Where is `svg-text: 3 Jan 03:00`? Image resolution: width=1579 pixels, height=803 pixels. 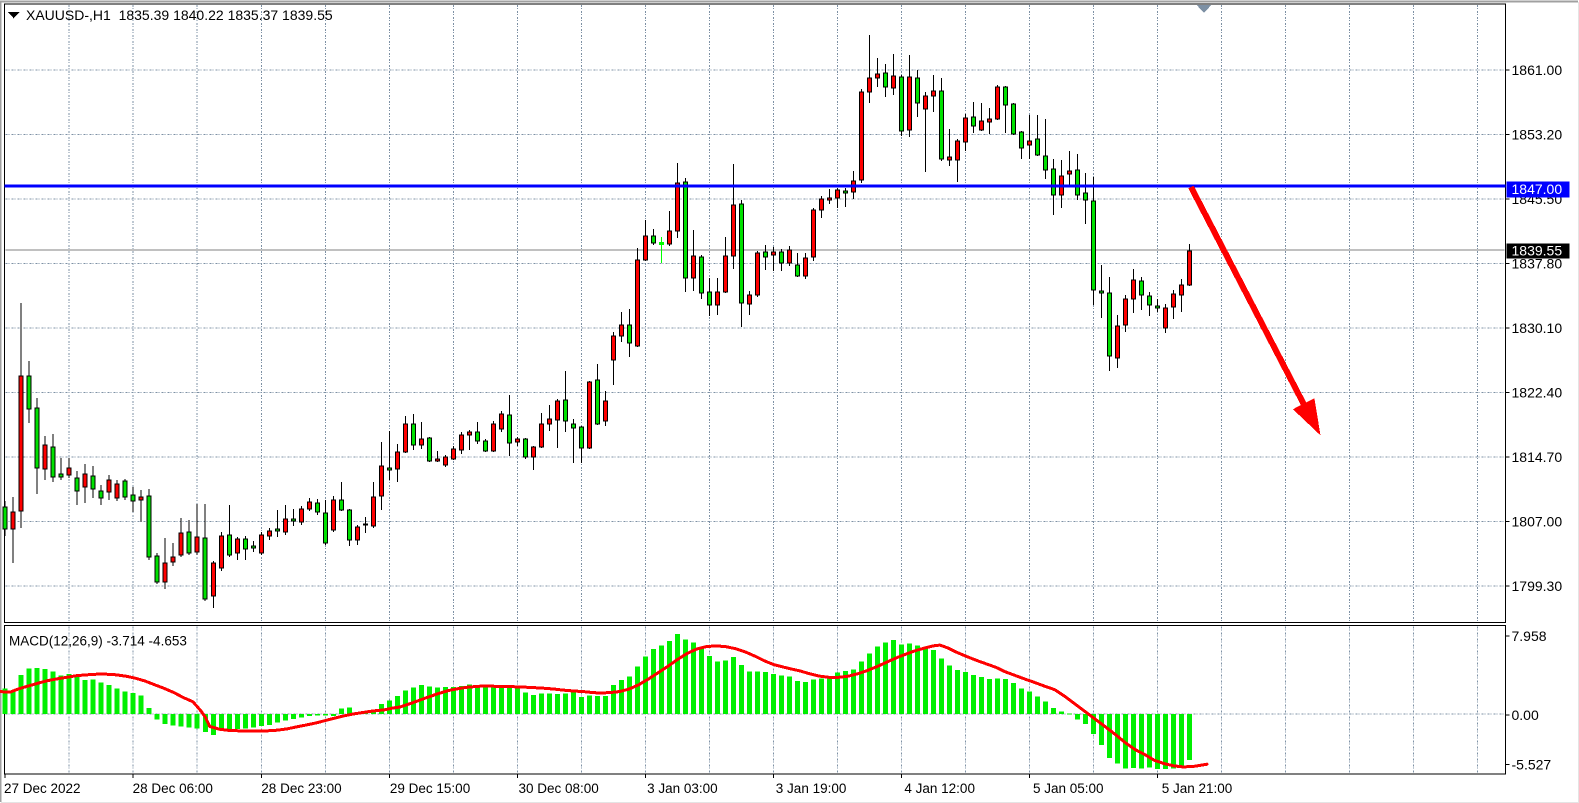
svg-text: 3 Jan 03:00 is located at coordinates (682, 788).